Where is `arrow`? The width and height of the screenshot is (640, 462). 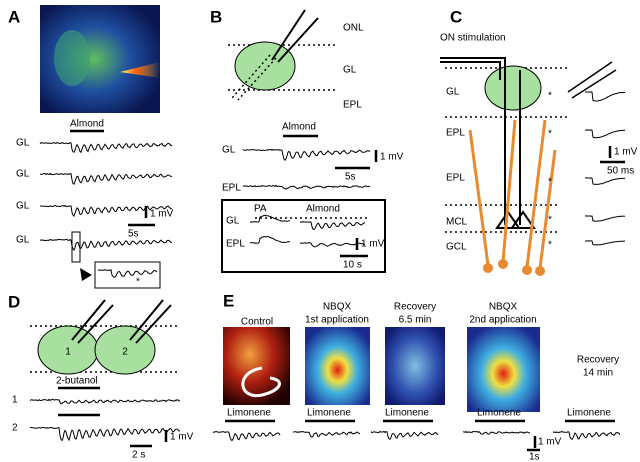 arrow is located at coordinates (86, 274).